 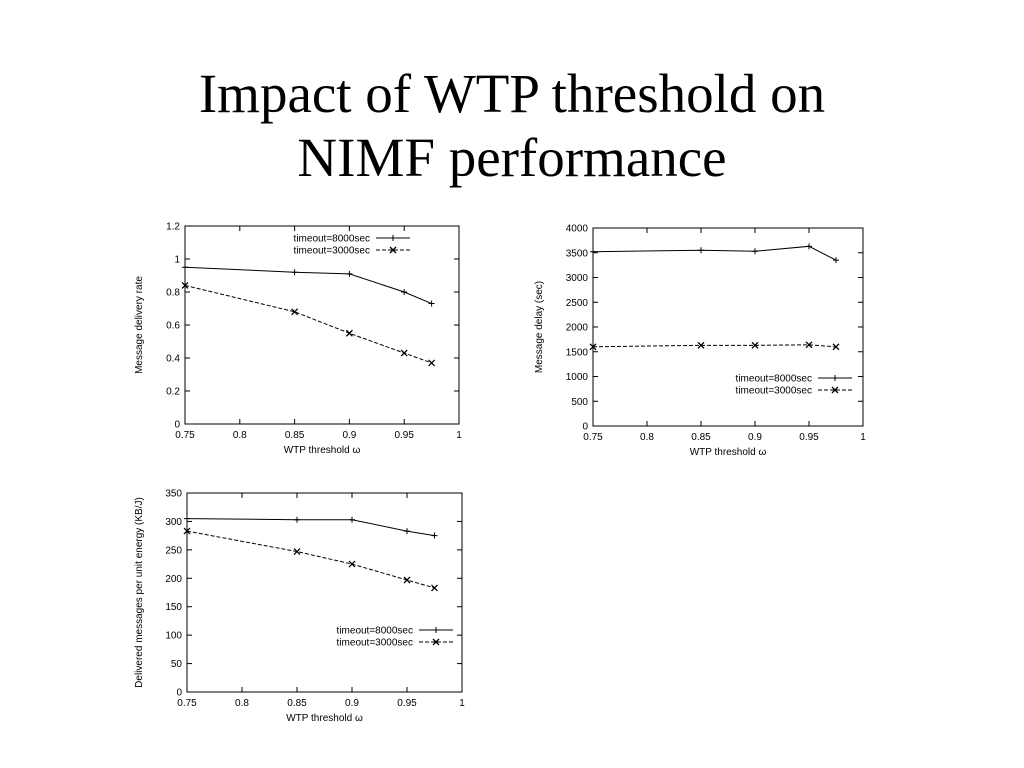 What do you see at coordinates (579, 402) in the screenshot?
I see `y-tick-label: 500` at bounding box center [579, 402].